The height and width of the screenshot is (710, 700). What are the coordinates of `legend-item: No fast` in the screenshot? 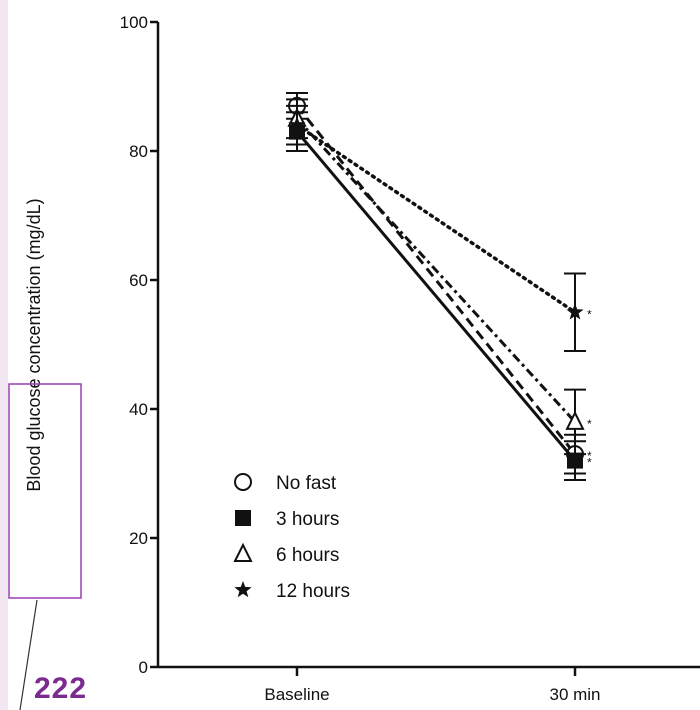 It's located at (285, 483).